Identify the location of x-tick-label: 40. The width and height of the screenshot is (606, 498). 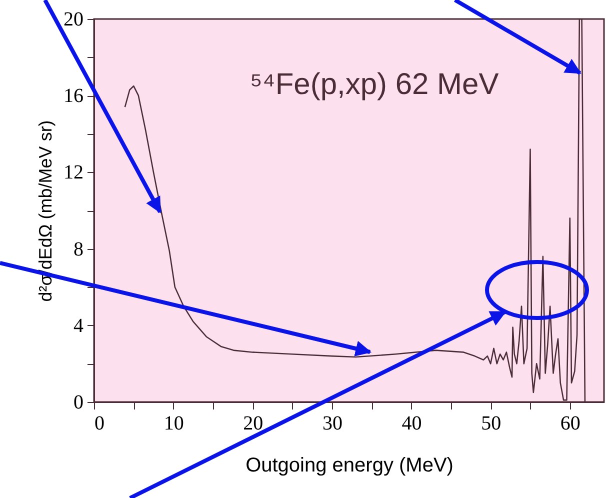
(412, 423).